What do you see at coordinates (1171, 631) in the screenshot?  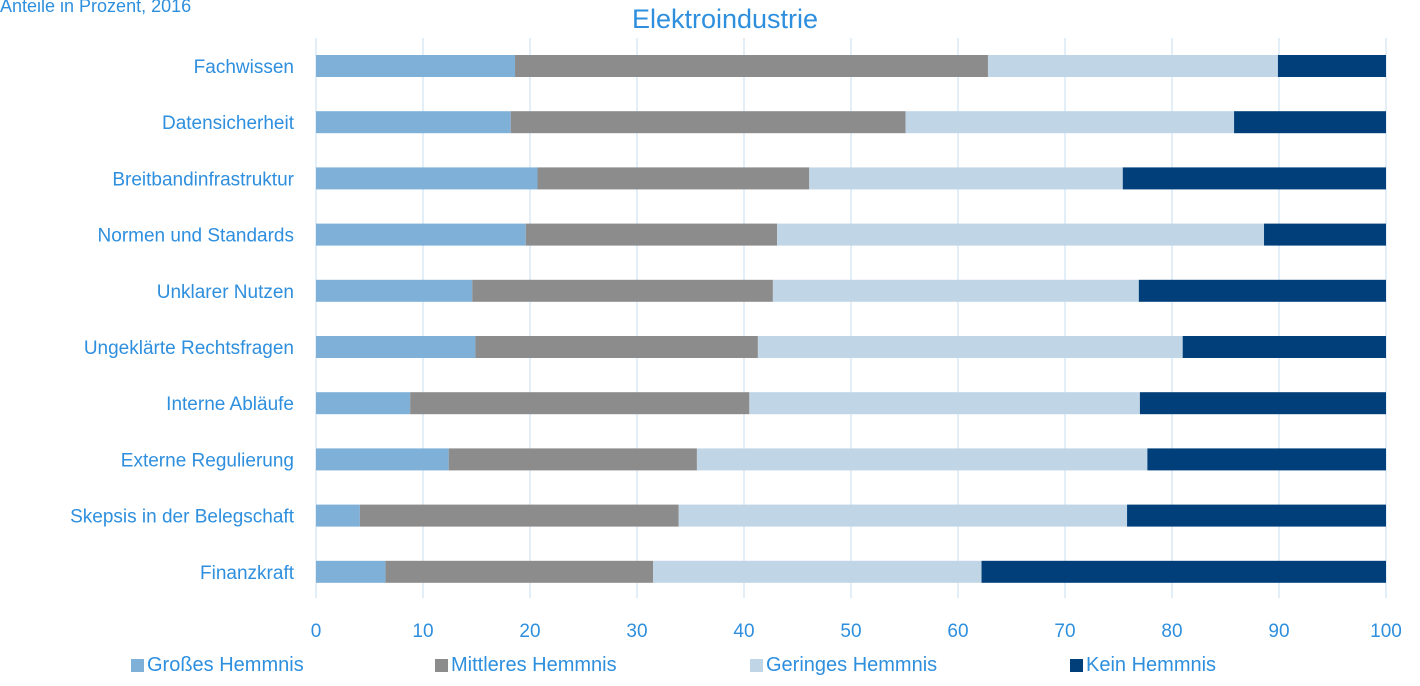 I see `x-tick-label: 80` at bounding box center [1171, 631].